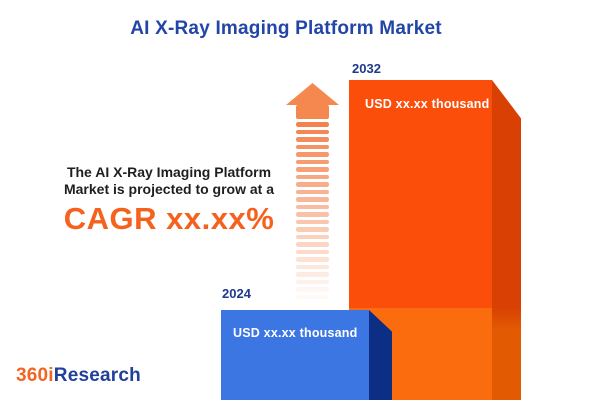 The width and height of the screenshot is (600, 400). Describe the element at coordinates (317, 210) in the screenshot. I see `growth-arrow-stripes` at that location.